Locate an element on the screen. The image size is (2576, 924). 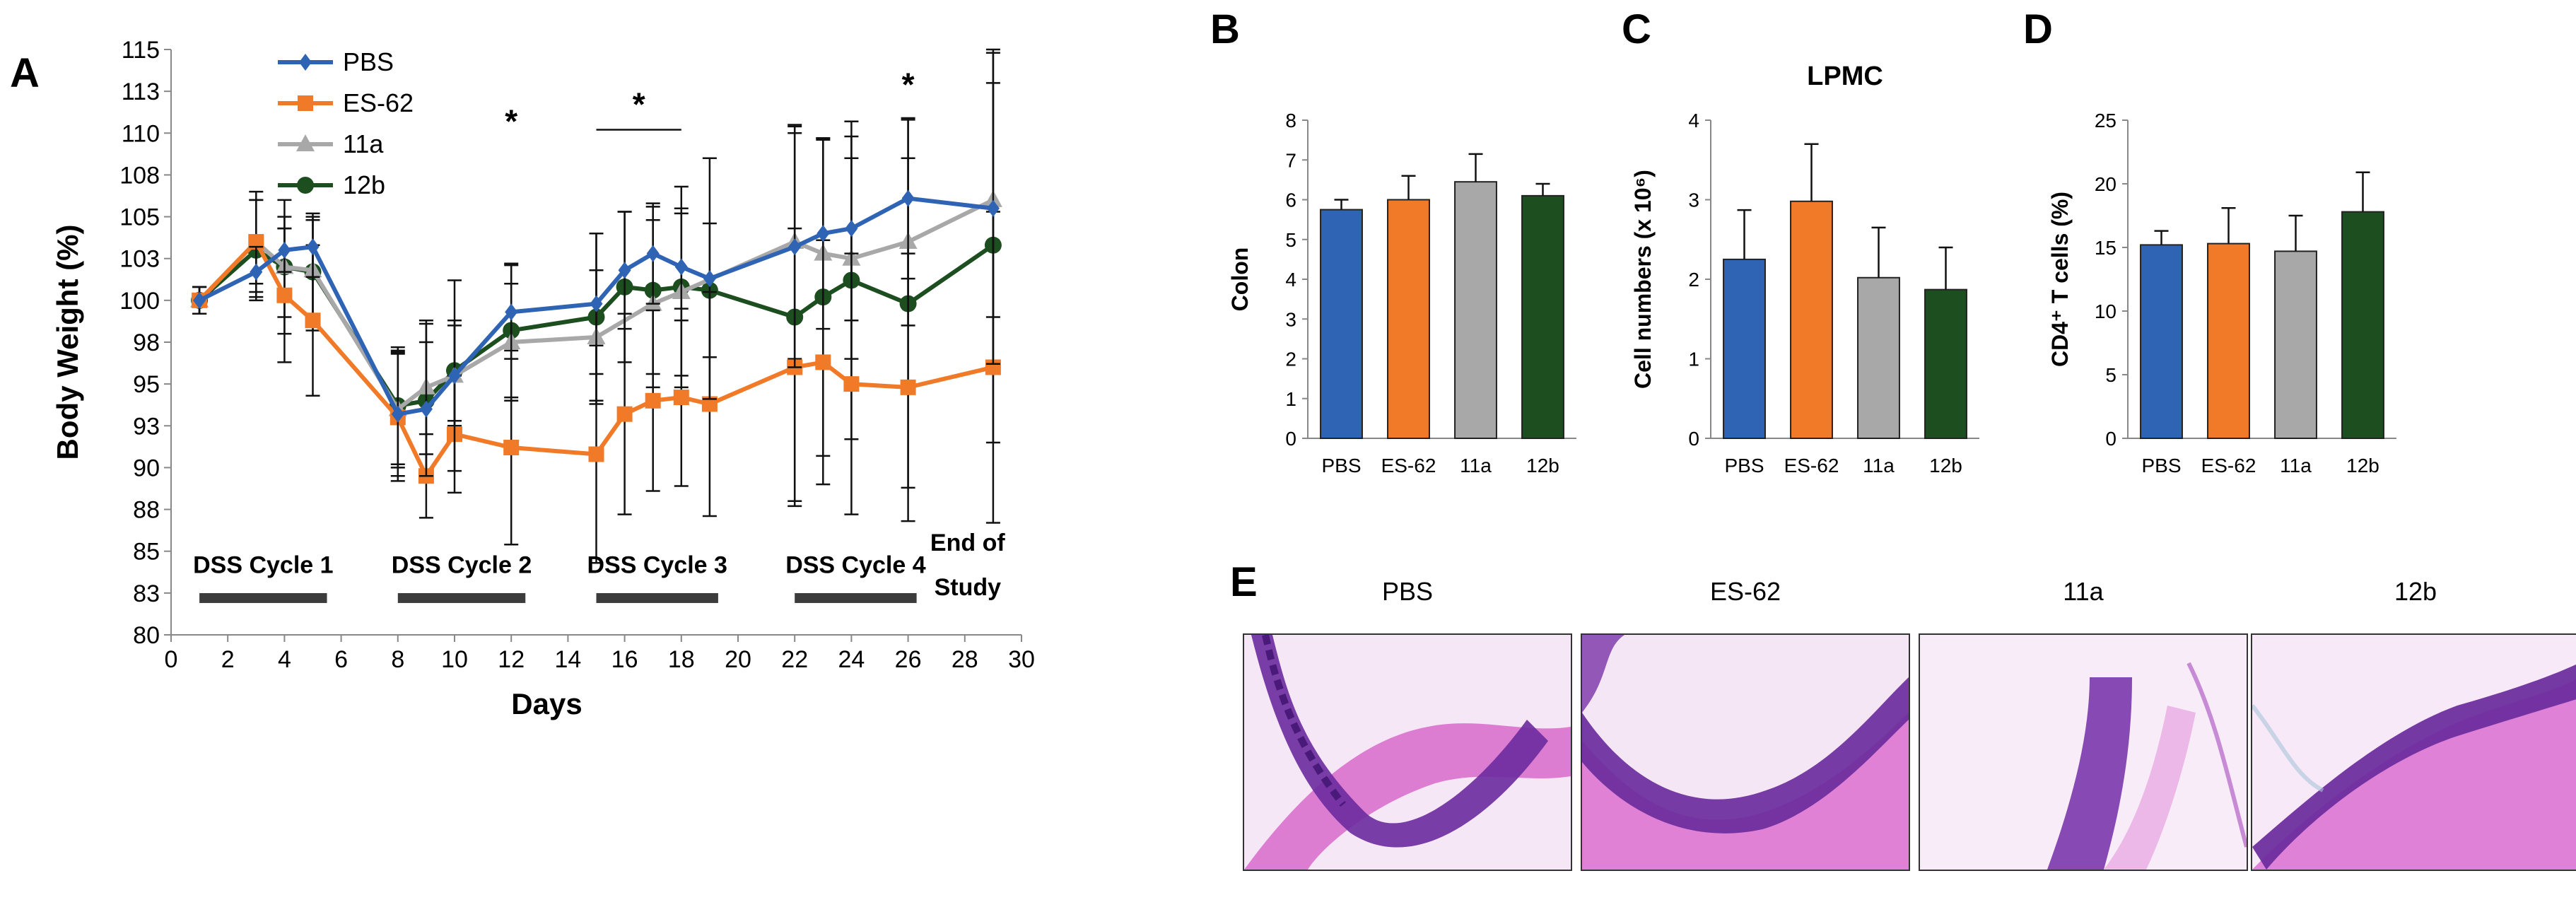
legend-marker-pbs is located at coordinates (305, 62).